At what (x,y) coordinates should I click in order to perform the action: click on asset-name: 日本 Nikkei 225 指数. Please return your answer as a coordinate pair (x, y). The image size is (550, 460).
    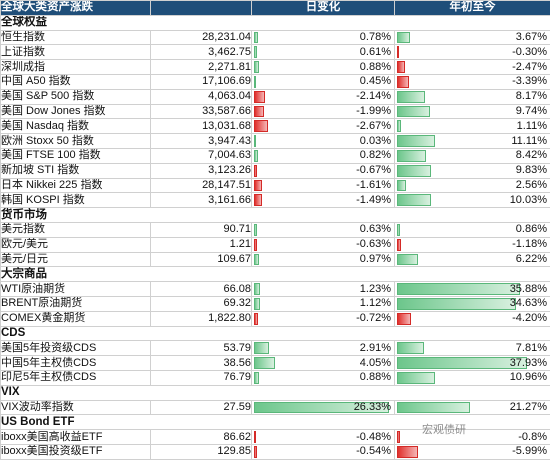
    Looking at the image, I should click on (76, 185).